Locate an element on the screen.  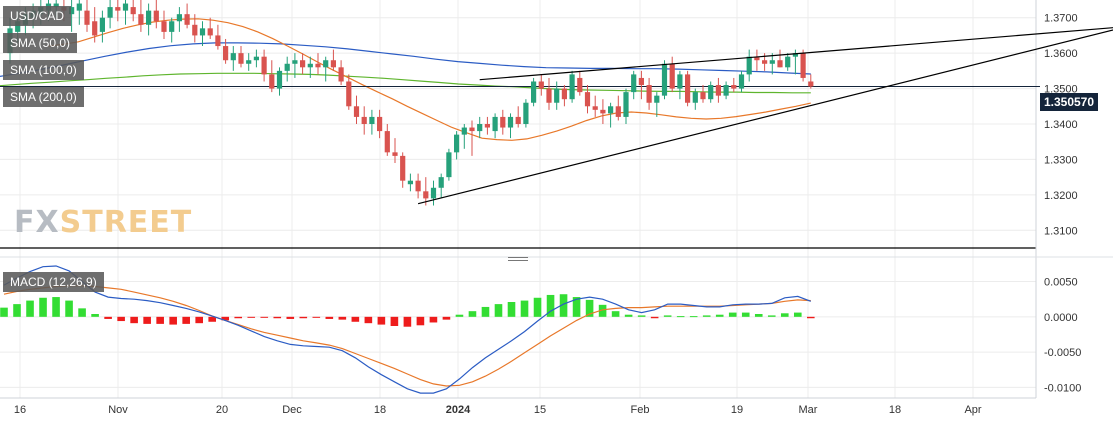
legend-macd: MACD (12,26,9) is located at coordinates (53, 282).